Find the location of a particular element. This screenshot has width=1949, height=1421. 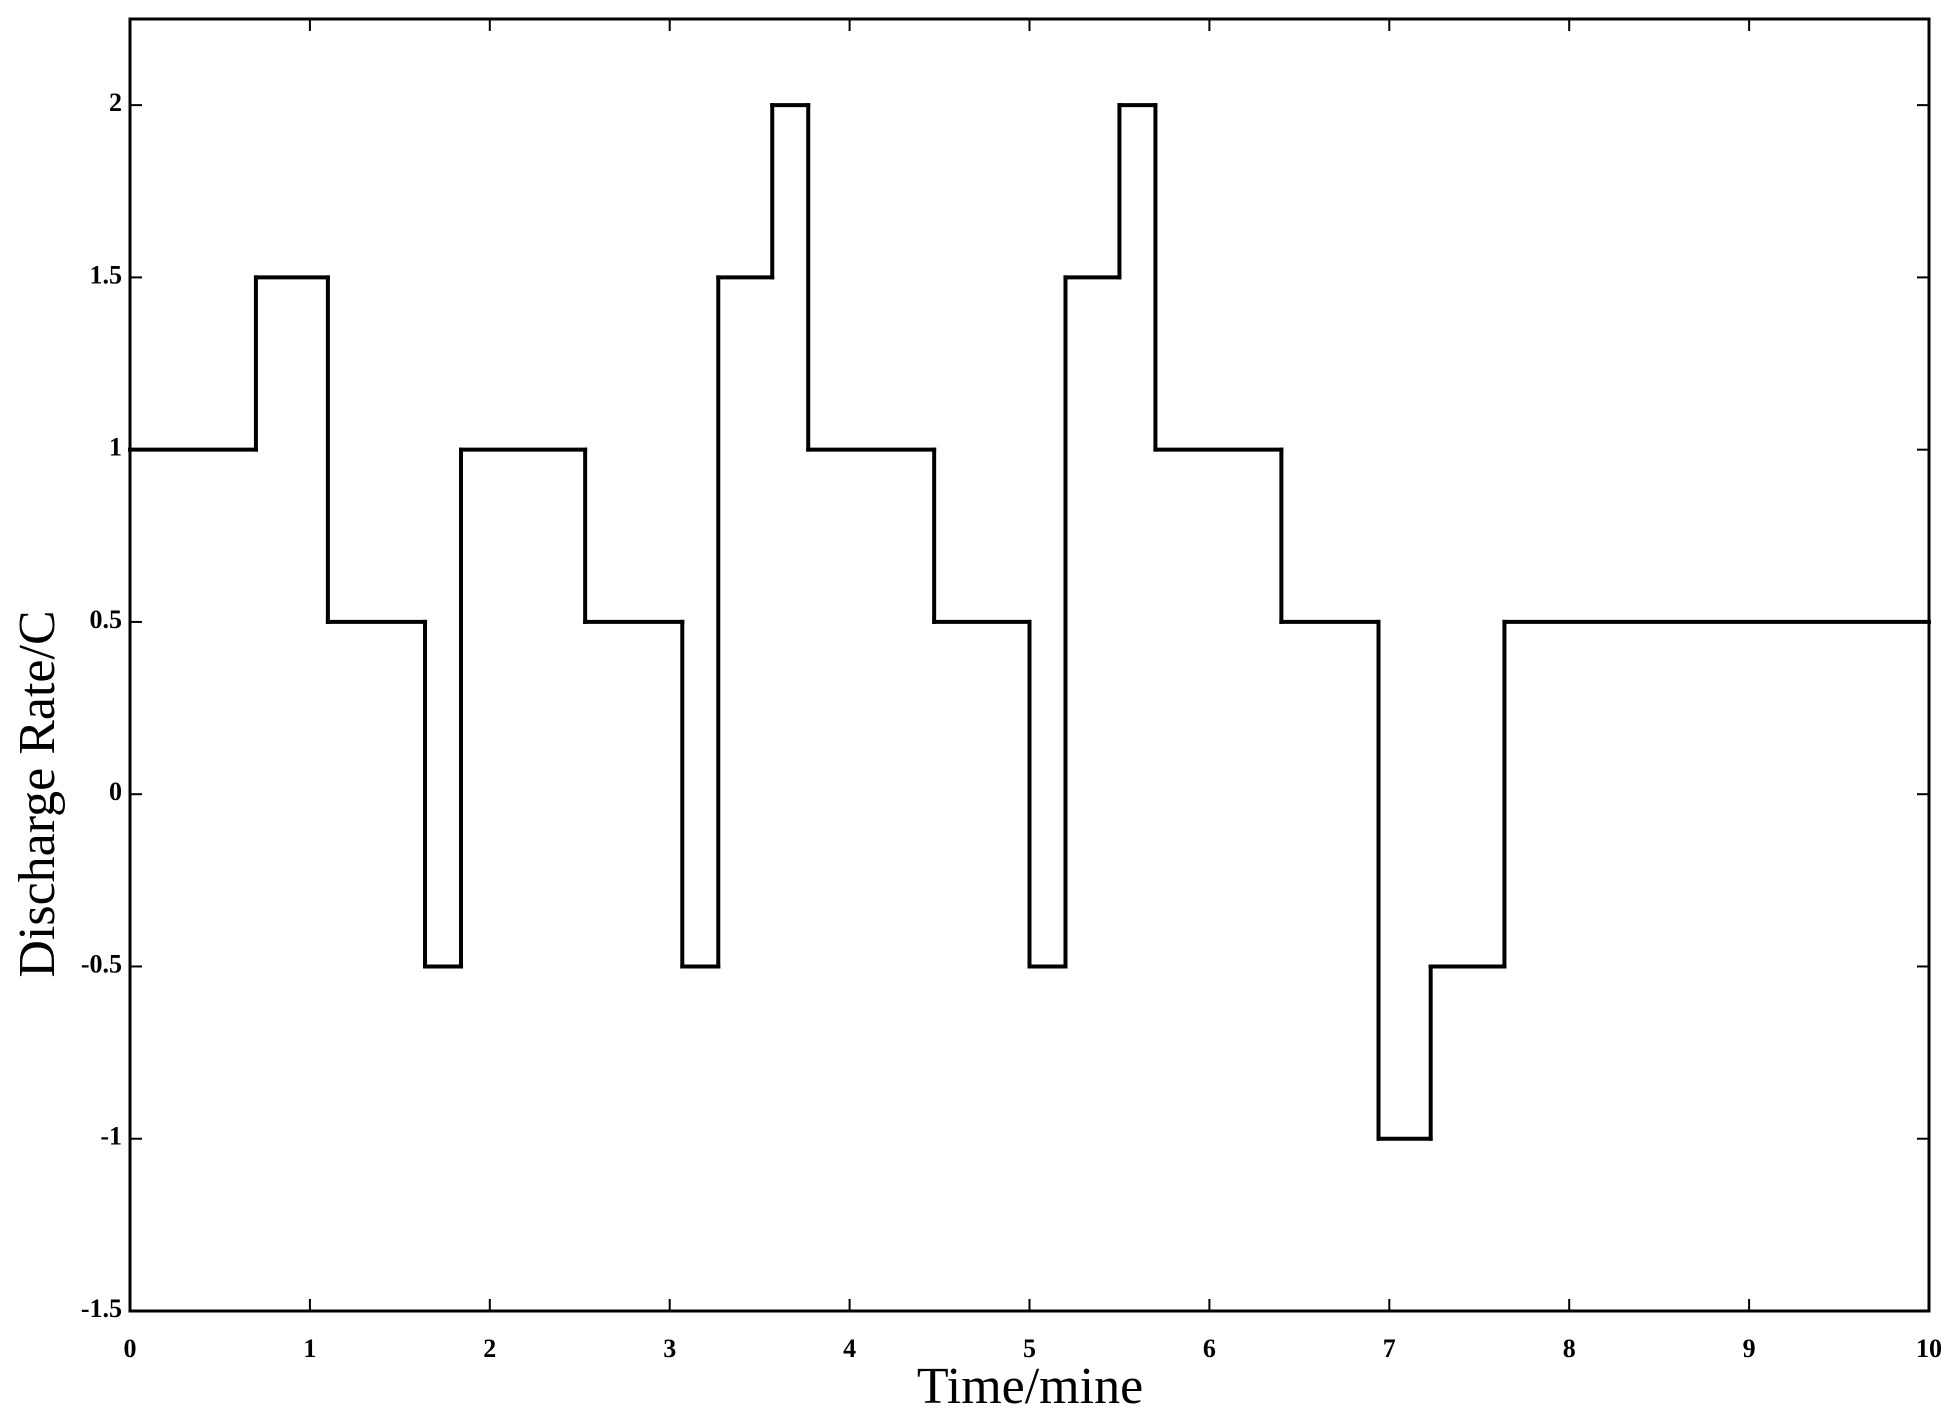

y-axis-title: Discharge Rate/C is located at coordinates (37, 793).